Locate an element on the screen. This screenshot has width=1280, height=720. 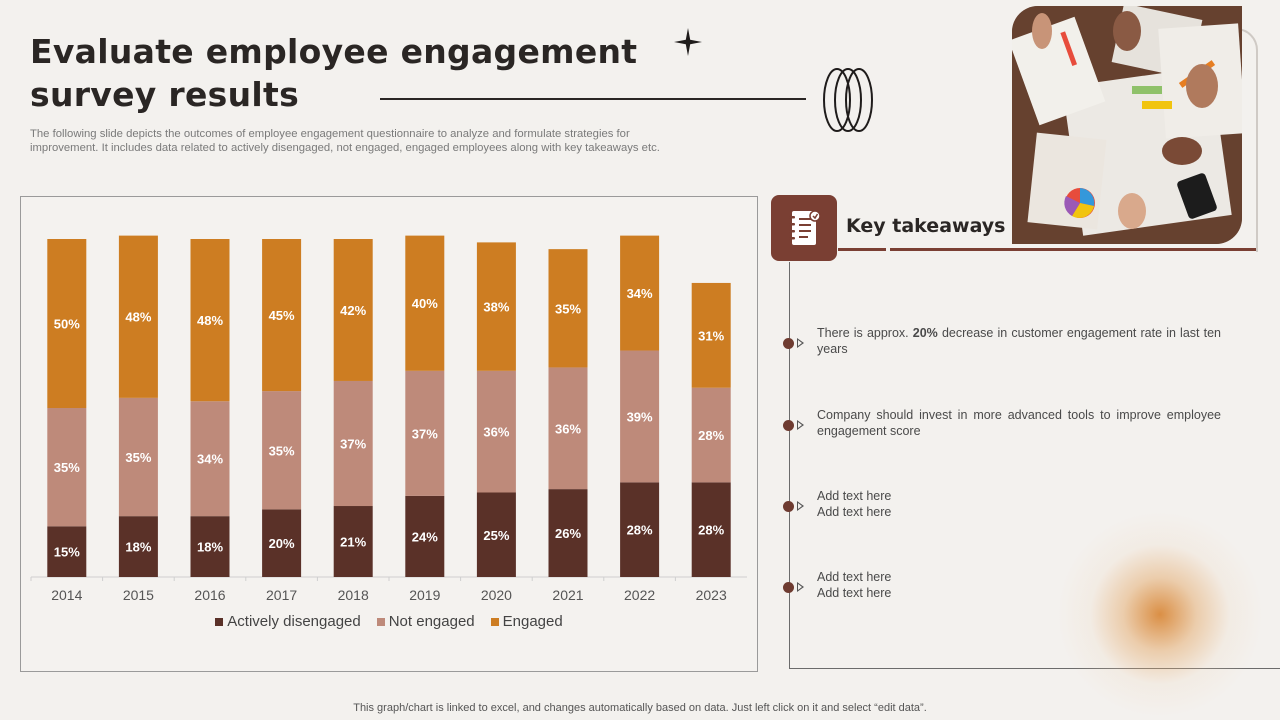
takeaway-item-4: Add text here Add text here is located at coordinates (854, 585).